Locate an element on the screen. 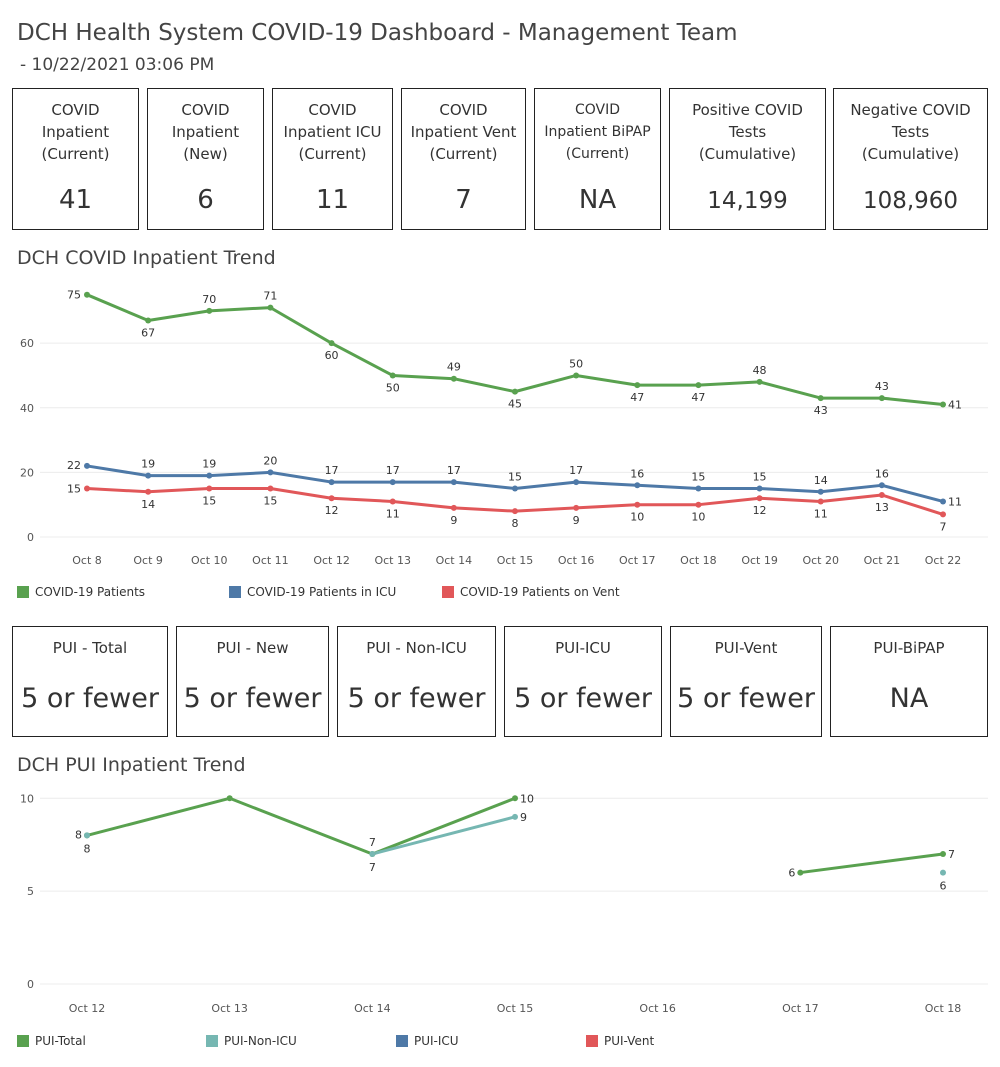 This screenshot has height=1067, width=1000. x-tick-label: Oct 12 is located at coordinates (331, 560).